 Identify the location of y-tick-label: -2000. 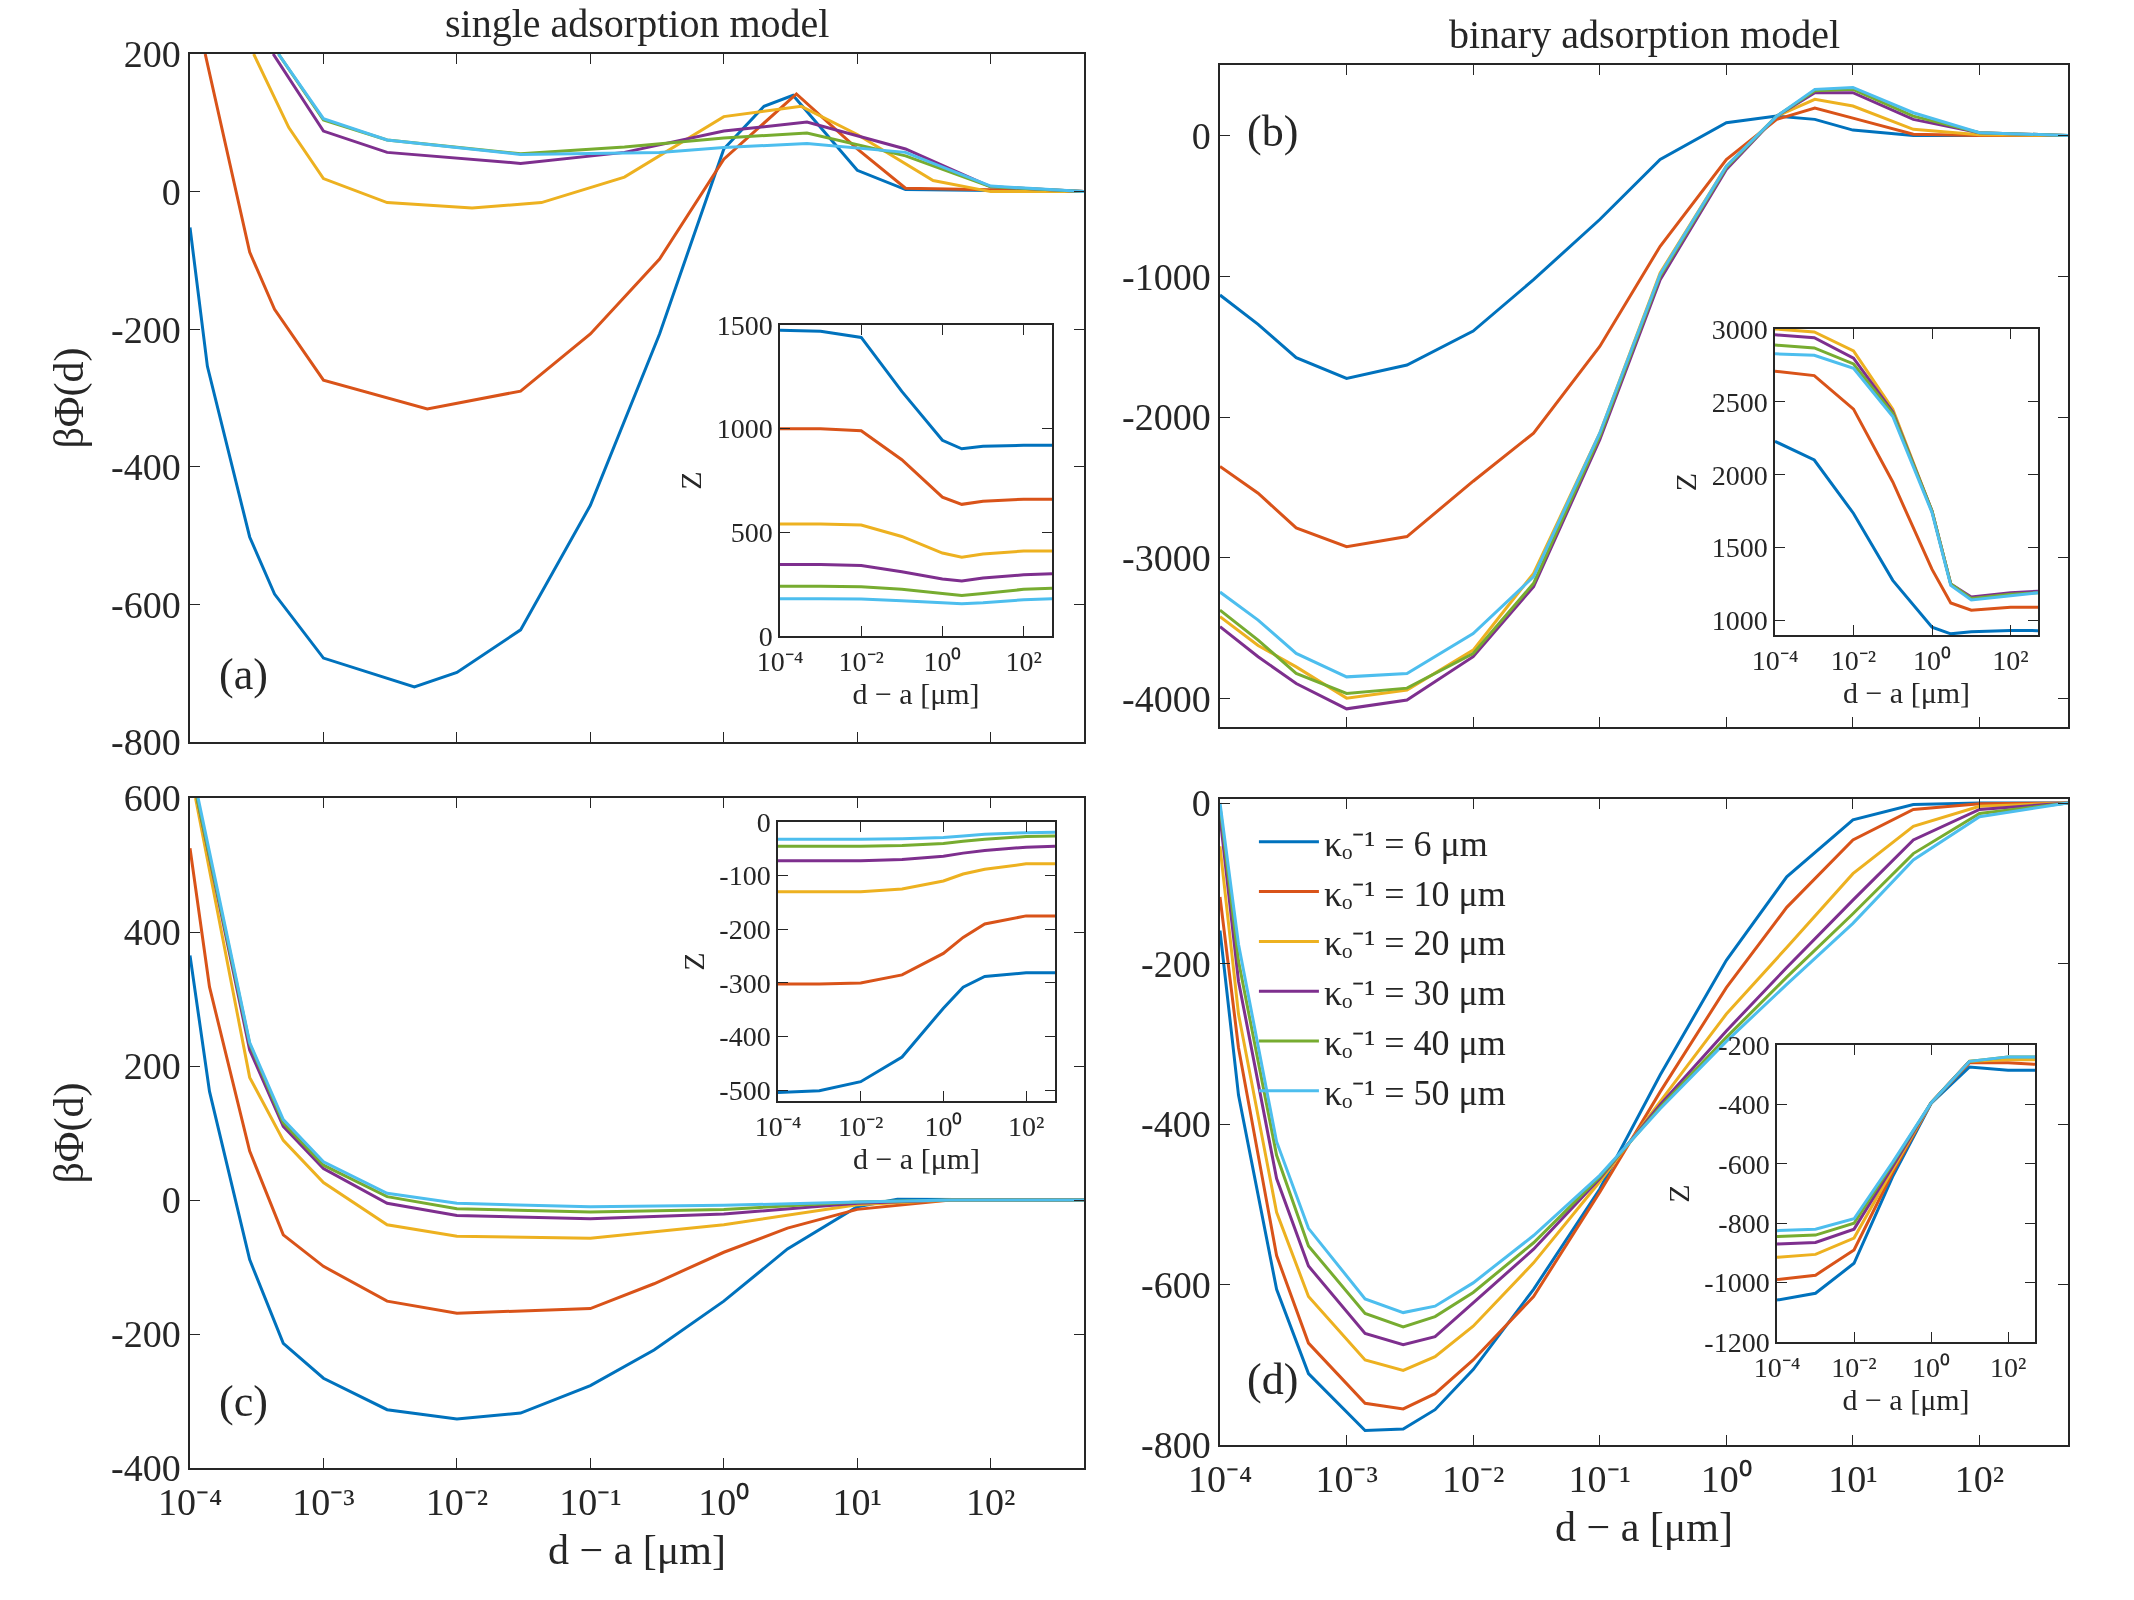
(1166, 417).